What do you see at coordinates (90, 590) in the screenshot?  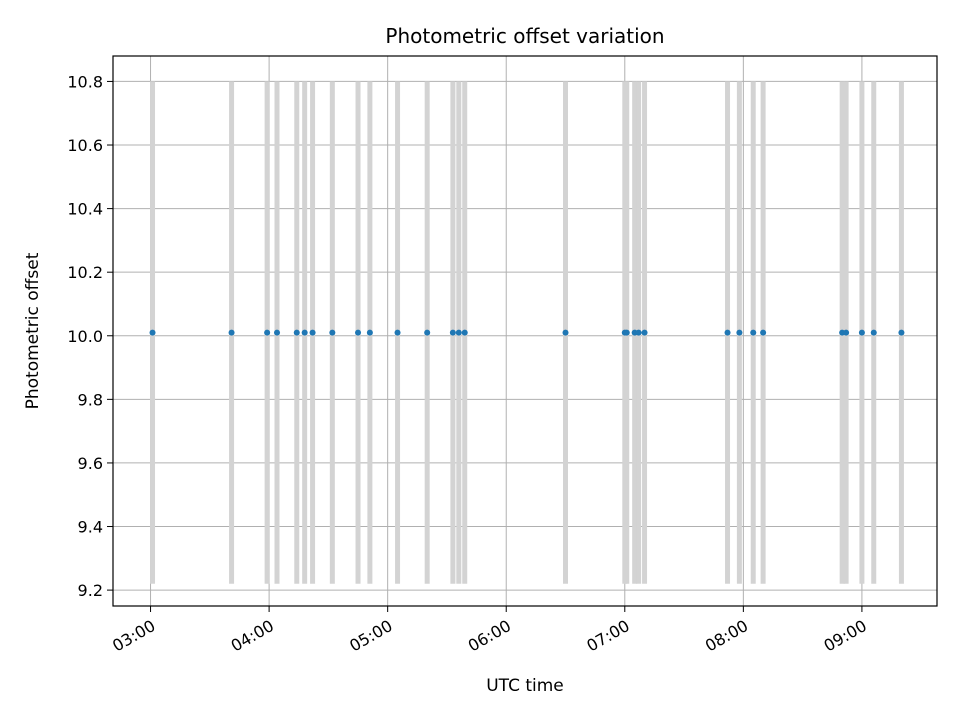 I see `y-tick-label: 9.2` at bounding box center [90, 590].